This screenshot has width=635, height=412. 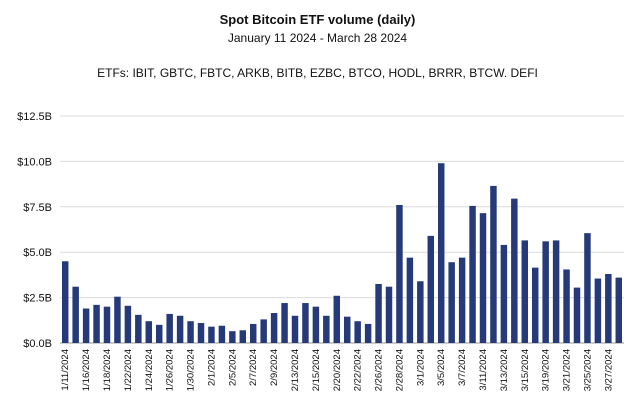 I want to click on y-axis: $0.0B $2.5B $5.0B $7.5B $10.0B $12.5B, so click(x=34, y=230).